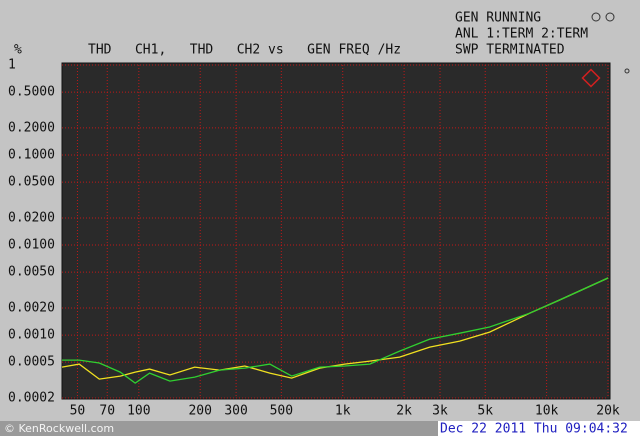 This screenshot has height=436, width=640. I want to click on timestamp: Dec 22 2011 Thu 09:04:32, so click(534, 429).